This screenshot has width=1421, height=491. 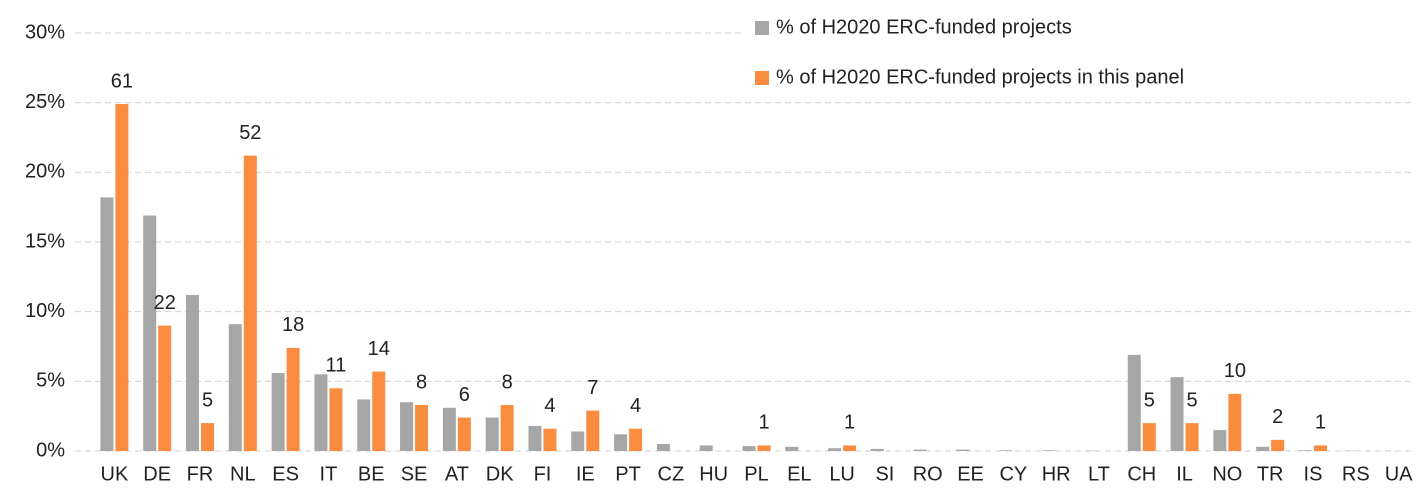 I want to click on data-label: 6, so click(x=464, y=395).